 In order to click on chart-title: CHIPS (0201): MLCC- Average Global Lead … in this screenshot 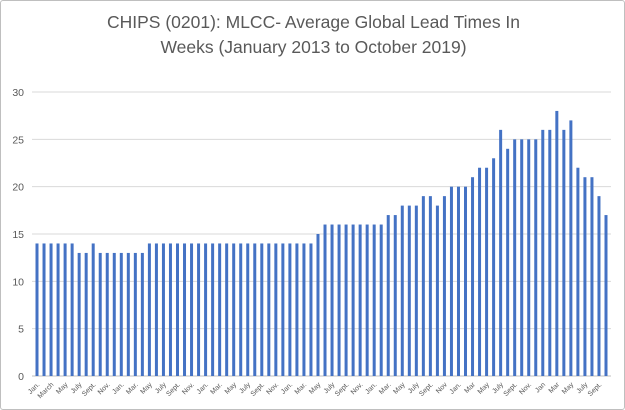, I will do `click(312, 35)`.